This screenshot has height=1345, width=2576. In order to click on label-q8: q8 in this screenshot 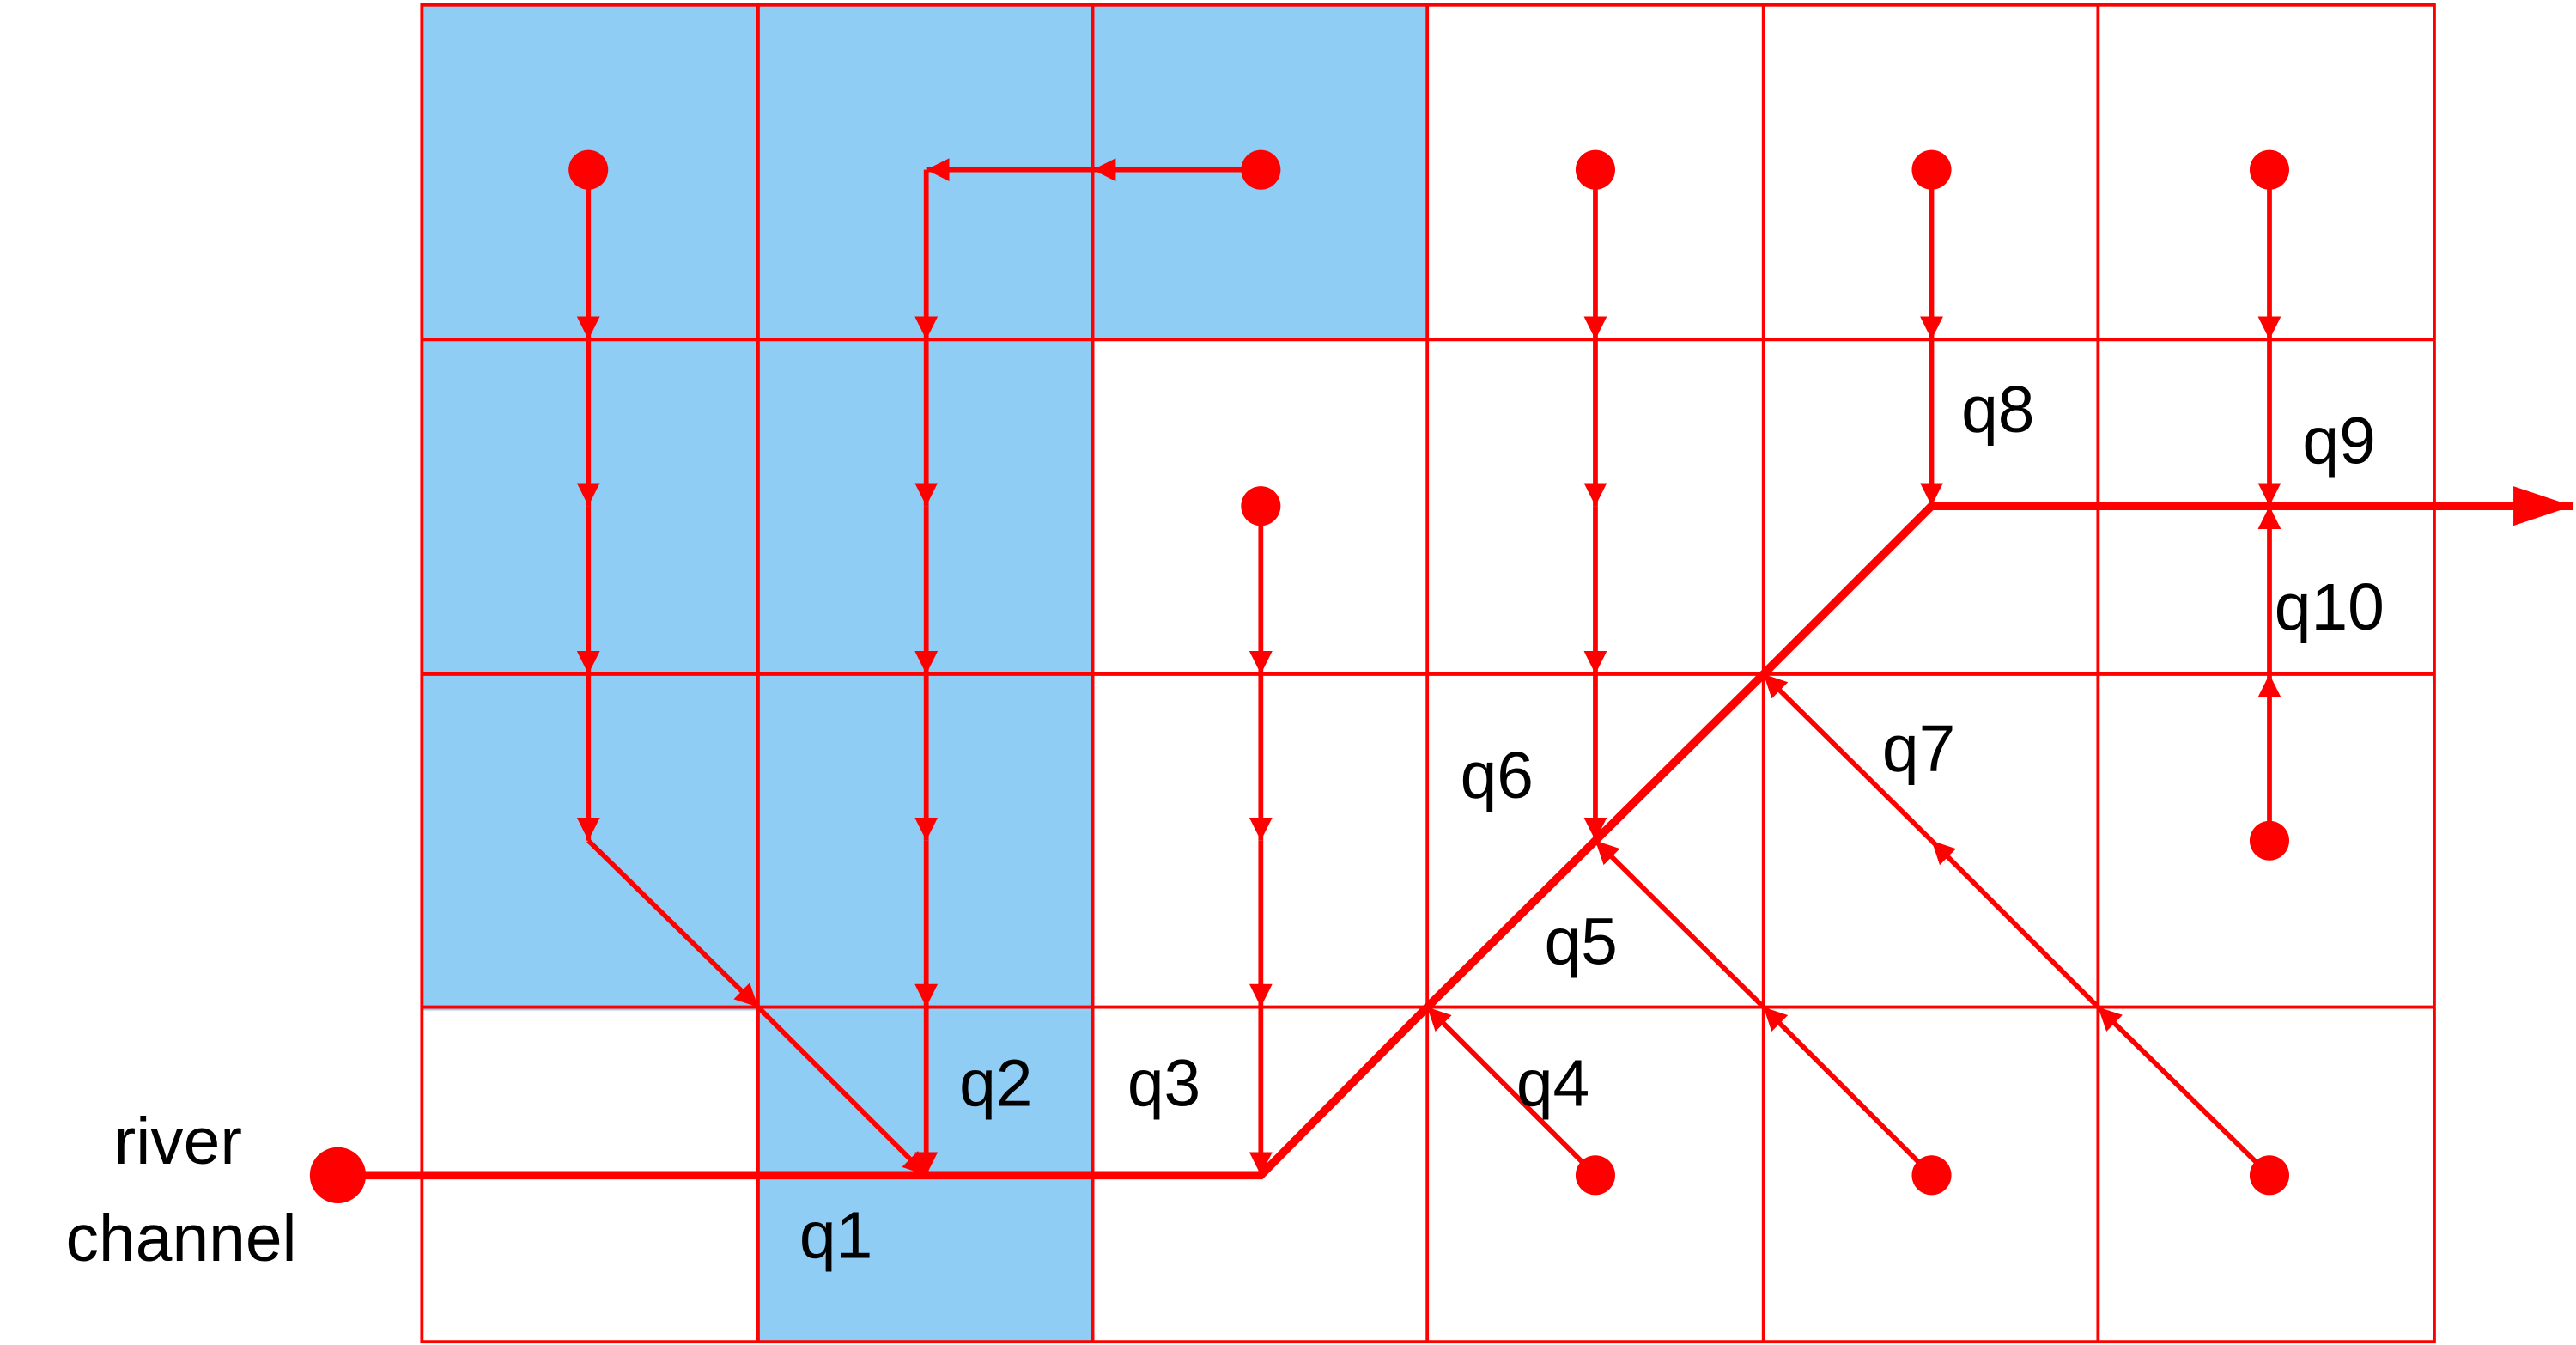, I will do `click(1997, 411)`.